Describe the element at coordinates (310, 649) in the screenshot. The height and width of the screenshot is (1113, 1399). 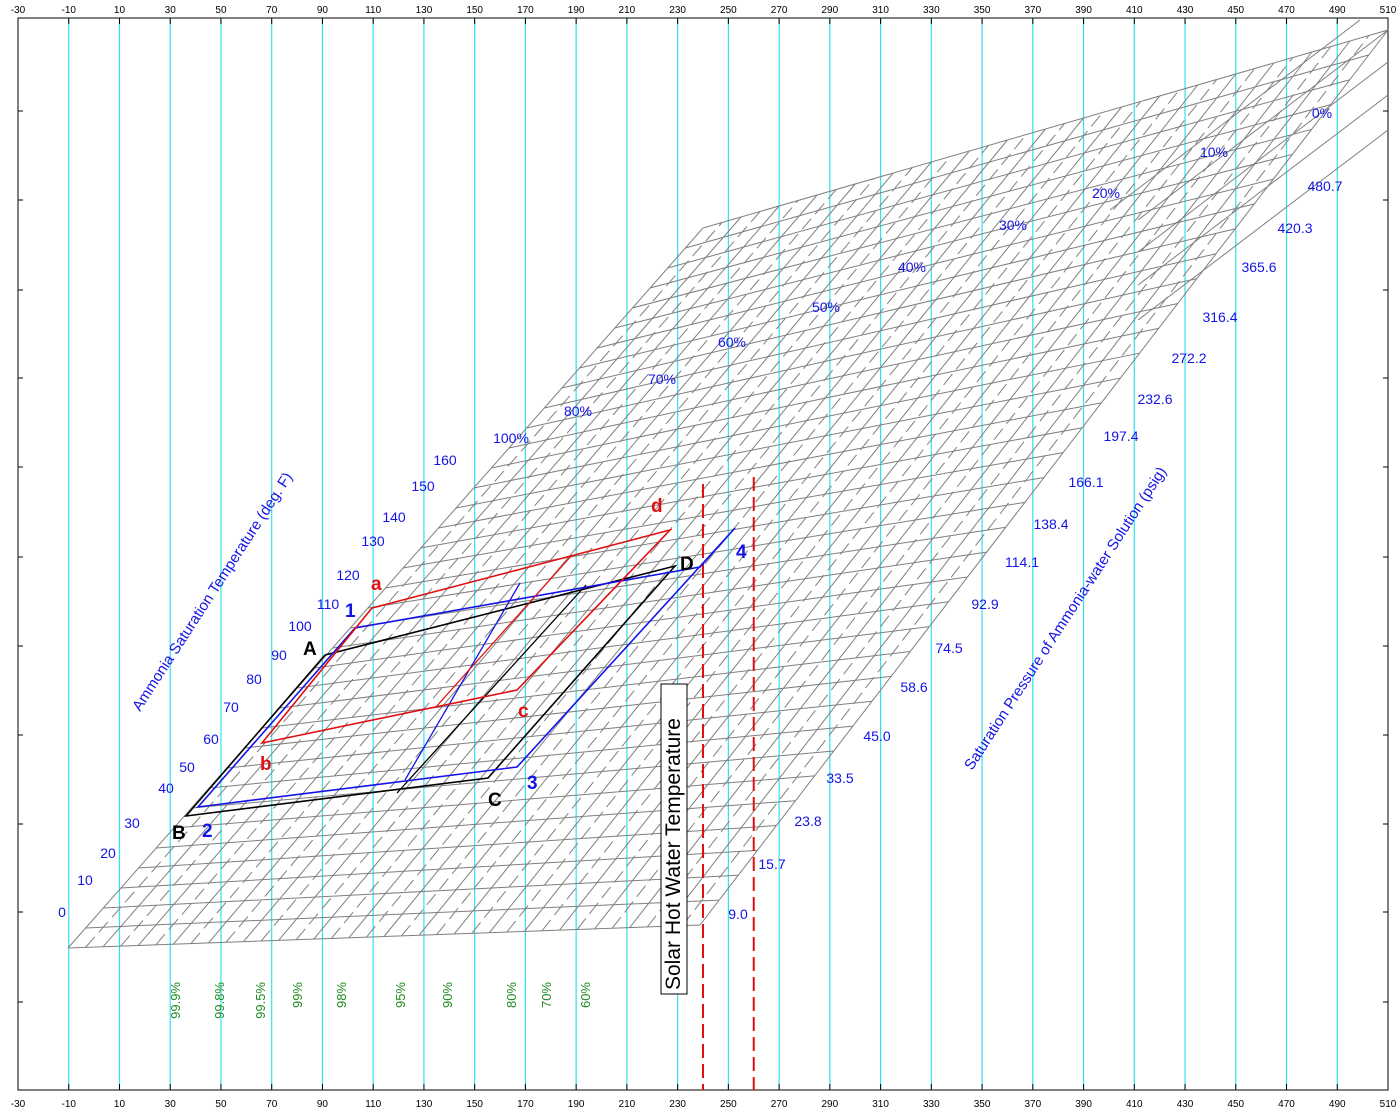
I see `cycle-point-label: A` at that location.